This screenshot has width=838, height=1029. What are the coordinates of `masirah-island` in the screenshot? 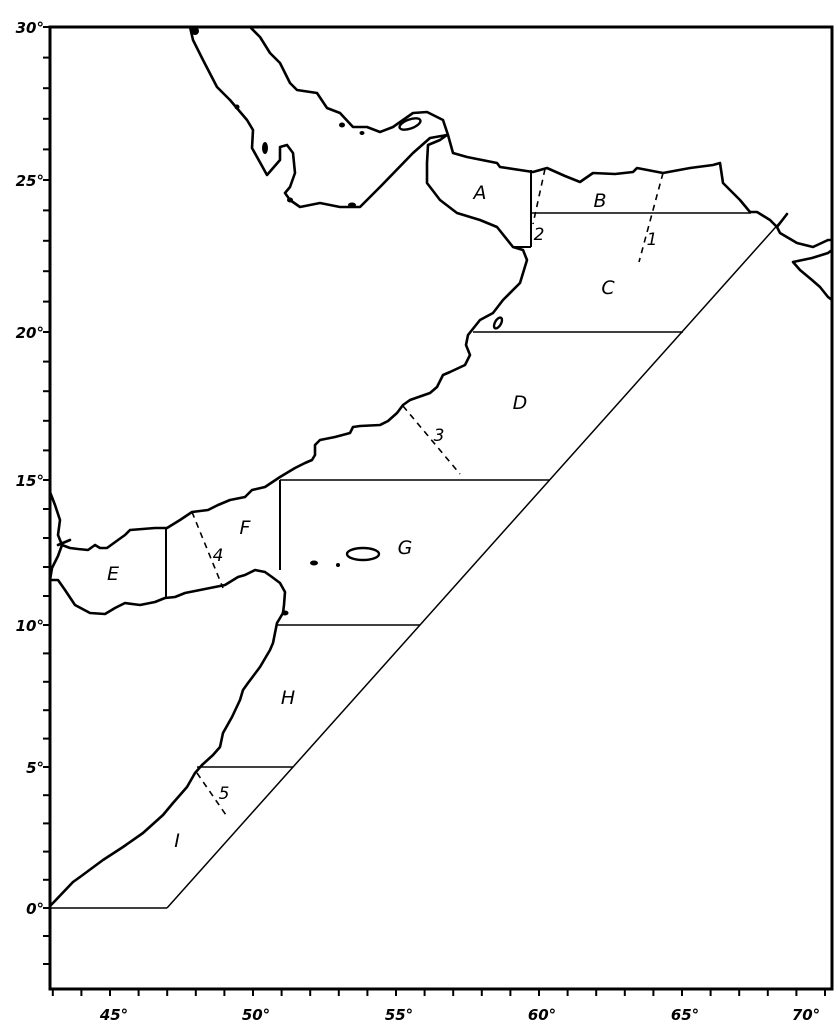 It's located at (498, 323).